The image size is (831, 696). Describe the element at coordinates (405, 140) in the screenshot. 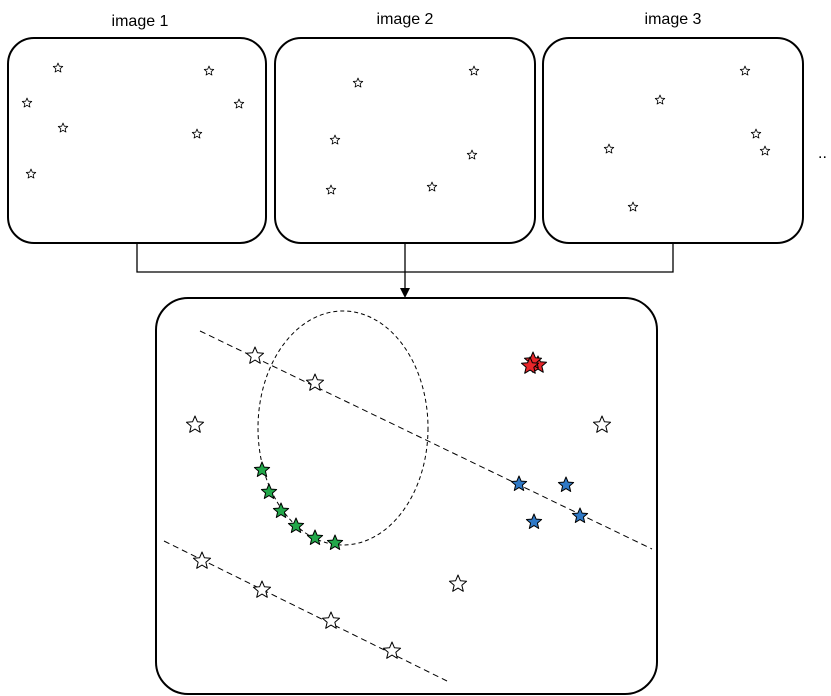

I see `image-2-panel` at that location.